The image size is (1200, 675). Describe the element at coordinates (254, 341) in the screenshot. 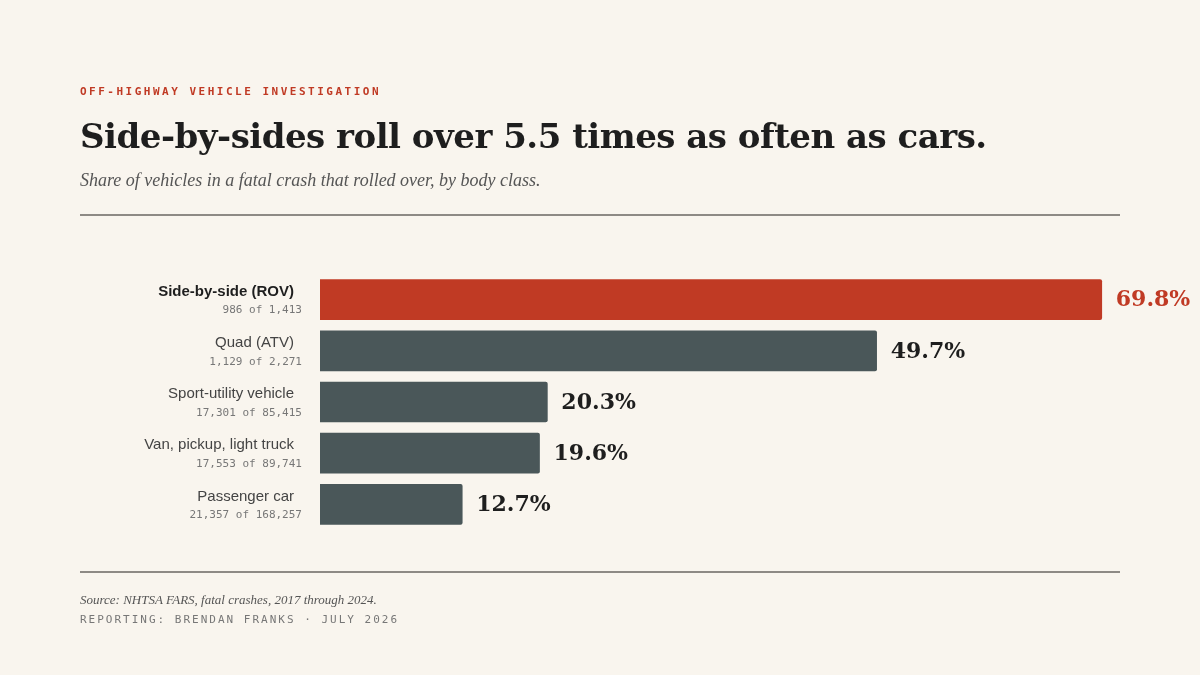

I see `y-tick-label: Quad (ATV)` at that location.